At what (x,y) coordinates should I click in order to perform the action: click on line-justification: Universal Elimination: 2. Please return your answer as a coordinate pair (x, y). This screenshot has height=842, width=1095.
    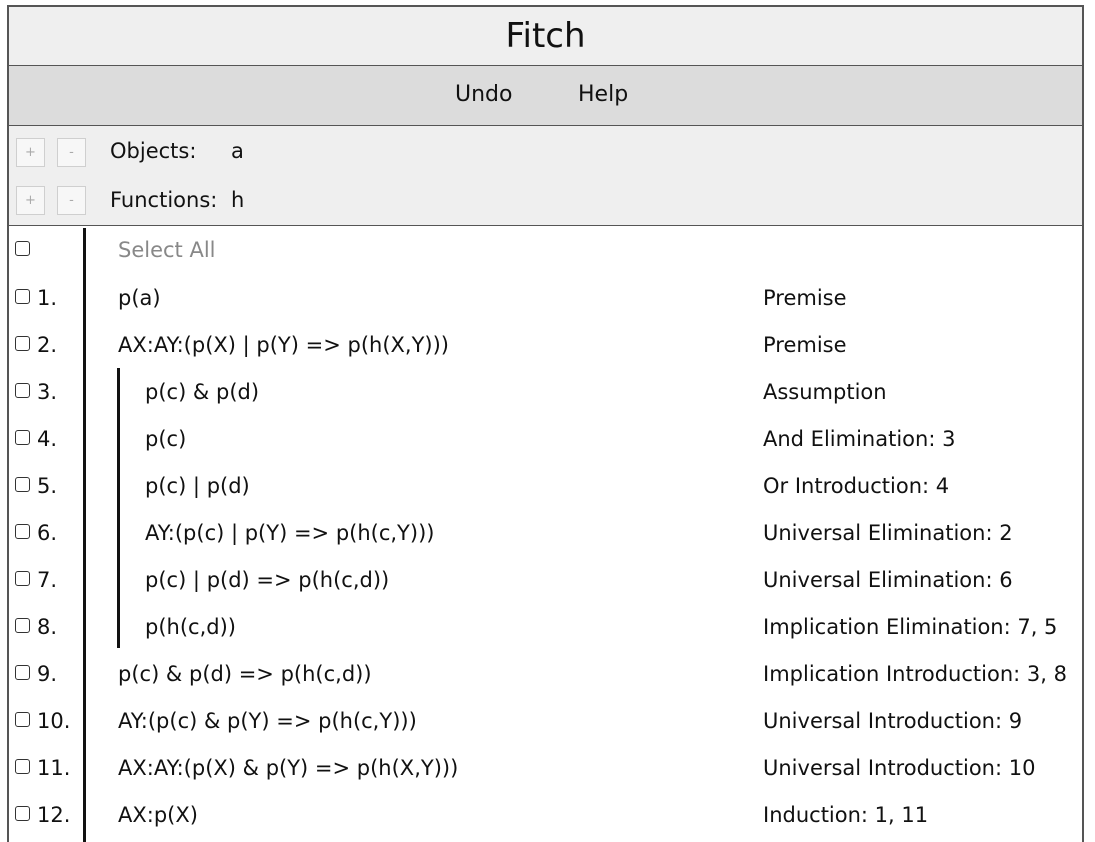
    Looking at the image, I should click on (888, 533).